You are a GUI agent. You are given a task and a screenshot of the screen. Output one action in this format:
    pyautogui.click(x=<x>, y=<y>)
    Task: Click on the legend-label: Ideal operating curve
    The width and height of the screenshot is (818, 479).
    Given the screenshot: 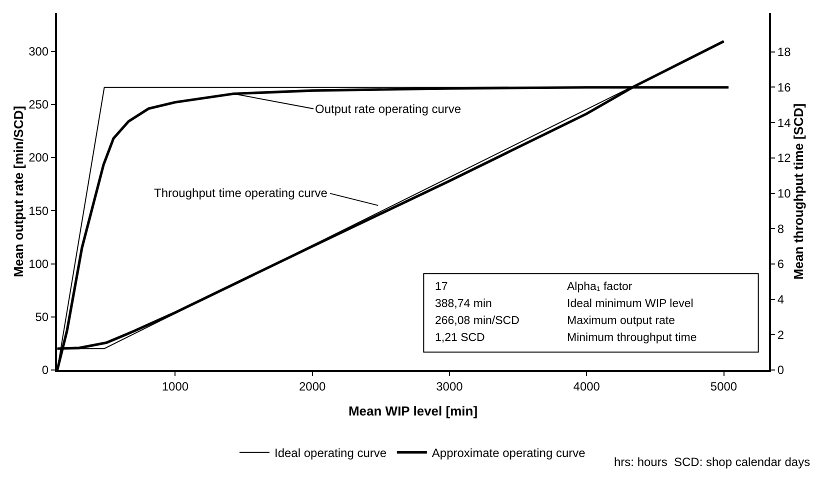 What is the action you would take?
    pyautogui.click(x=330, y=453)
    